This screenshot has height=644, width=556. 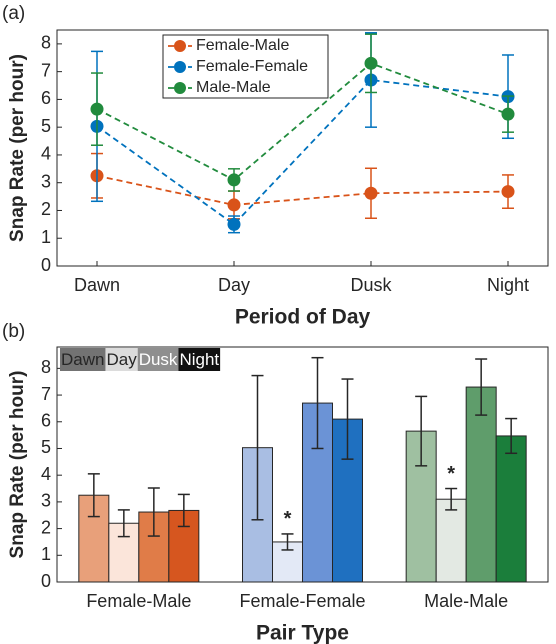 I want to click on x-tick-label: Night, so click(x=508, y=285).